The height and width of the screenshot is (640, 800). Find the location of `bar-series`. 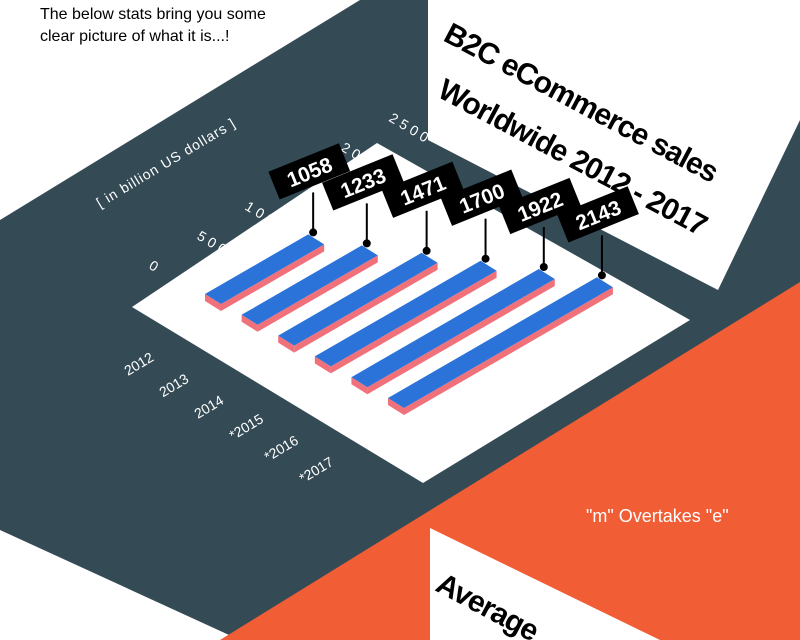

bar-series is located at coordinates (409, 324).